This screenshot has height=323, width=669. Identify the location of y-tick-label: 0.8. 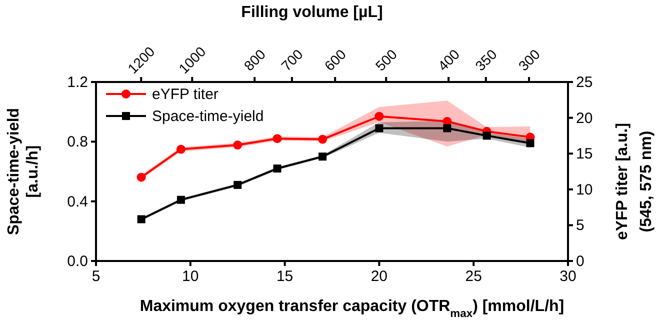
(77, 142).